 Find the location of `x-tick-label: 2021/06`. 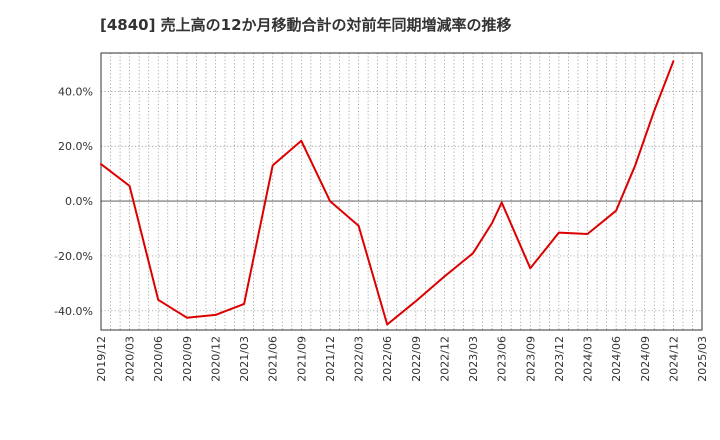

x-tick-label: 2021/06 is located at coordinates (273, 359).